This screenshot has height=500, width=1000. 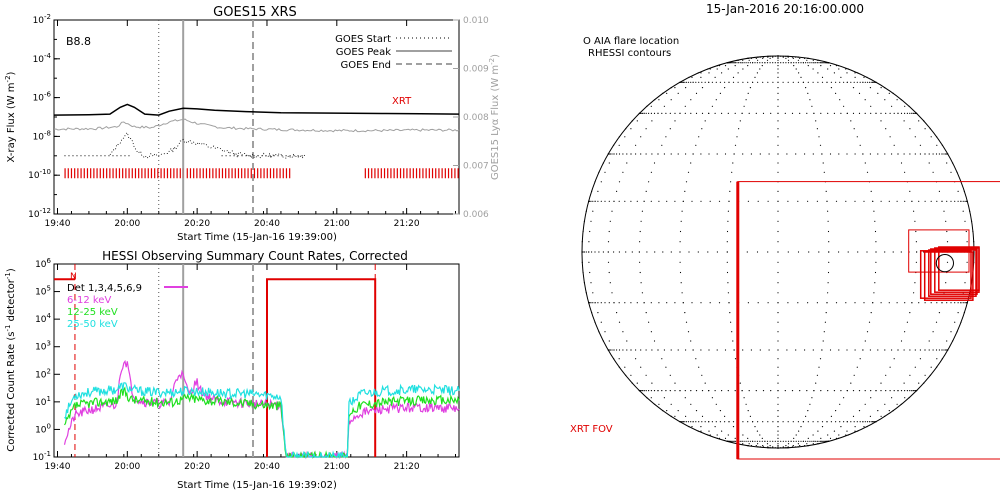 I want to click on hessi-y-tick-label: 100, so click(x=43, y=428).